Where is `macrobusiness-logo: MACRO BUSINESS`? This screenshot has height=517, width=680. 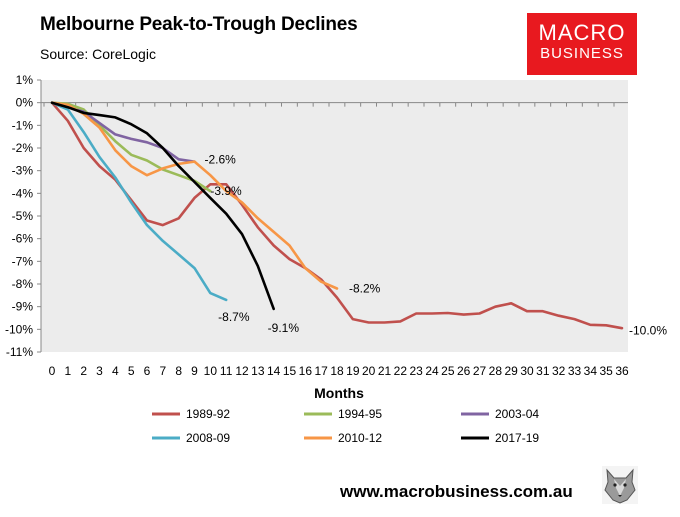
macrobusiness-logo: MACRO BUSINESS is located at coordinates (582, 44).